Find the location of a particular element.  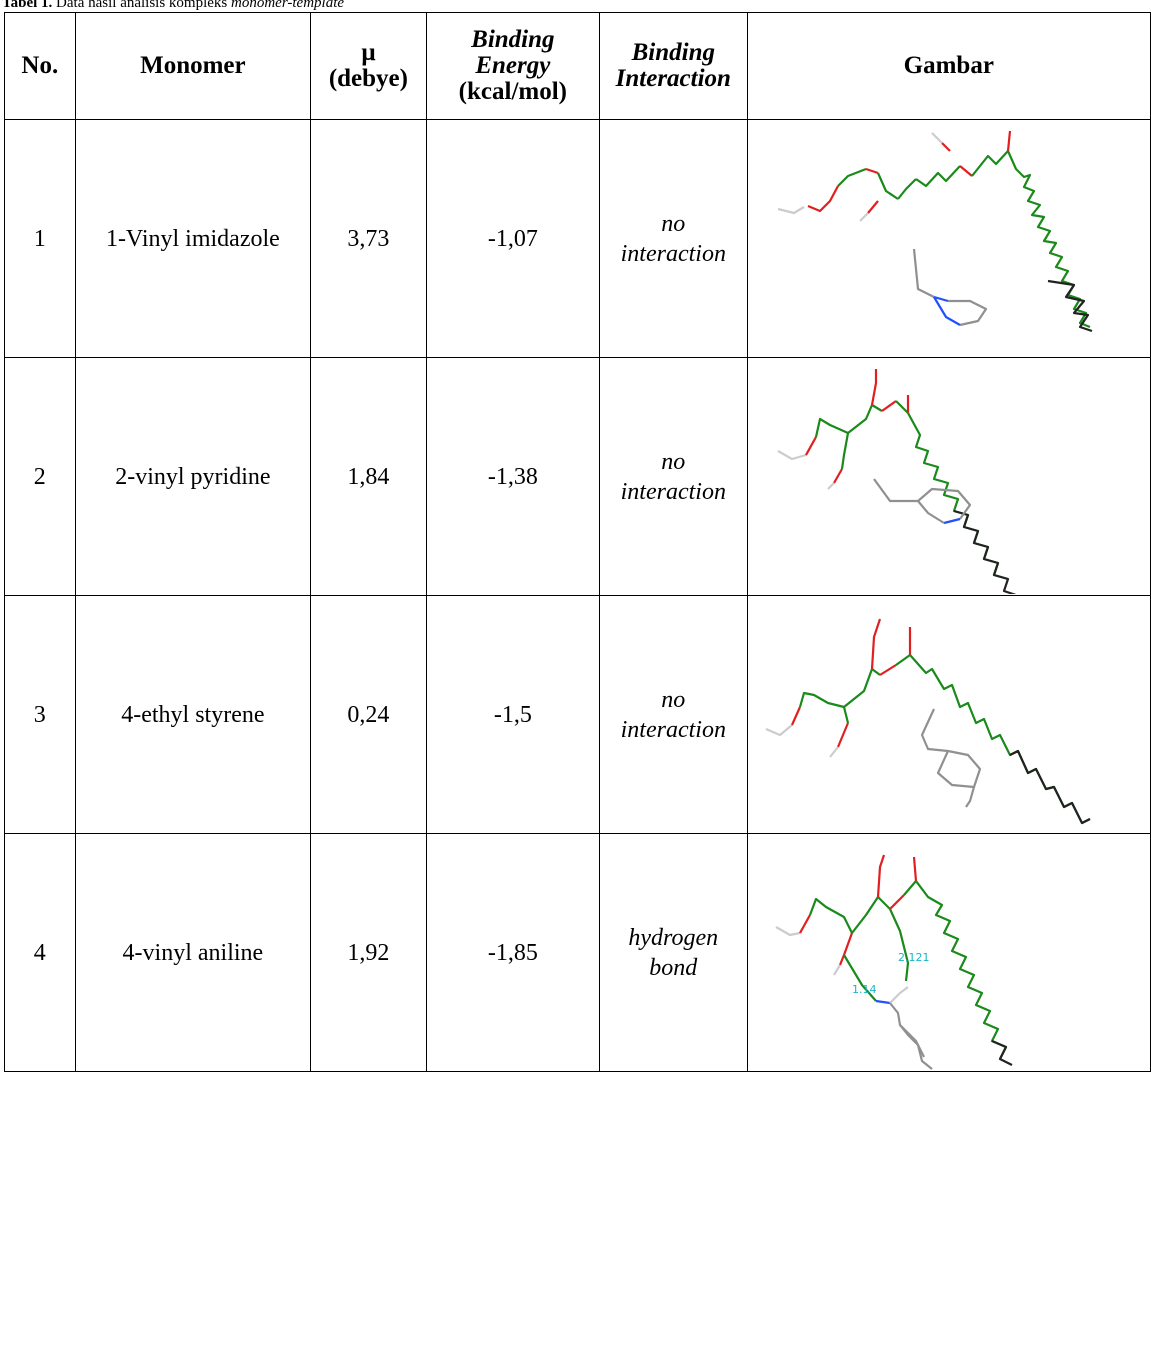

monomer-name: 4-ethyl styrene is located at coordinates (193, 714).